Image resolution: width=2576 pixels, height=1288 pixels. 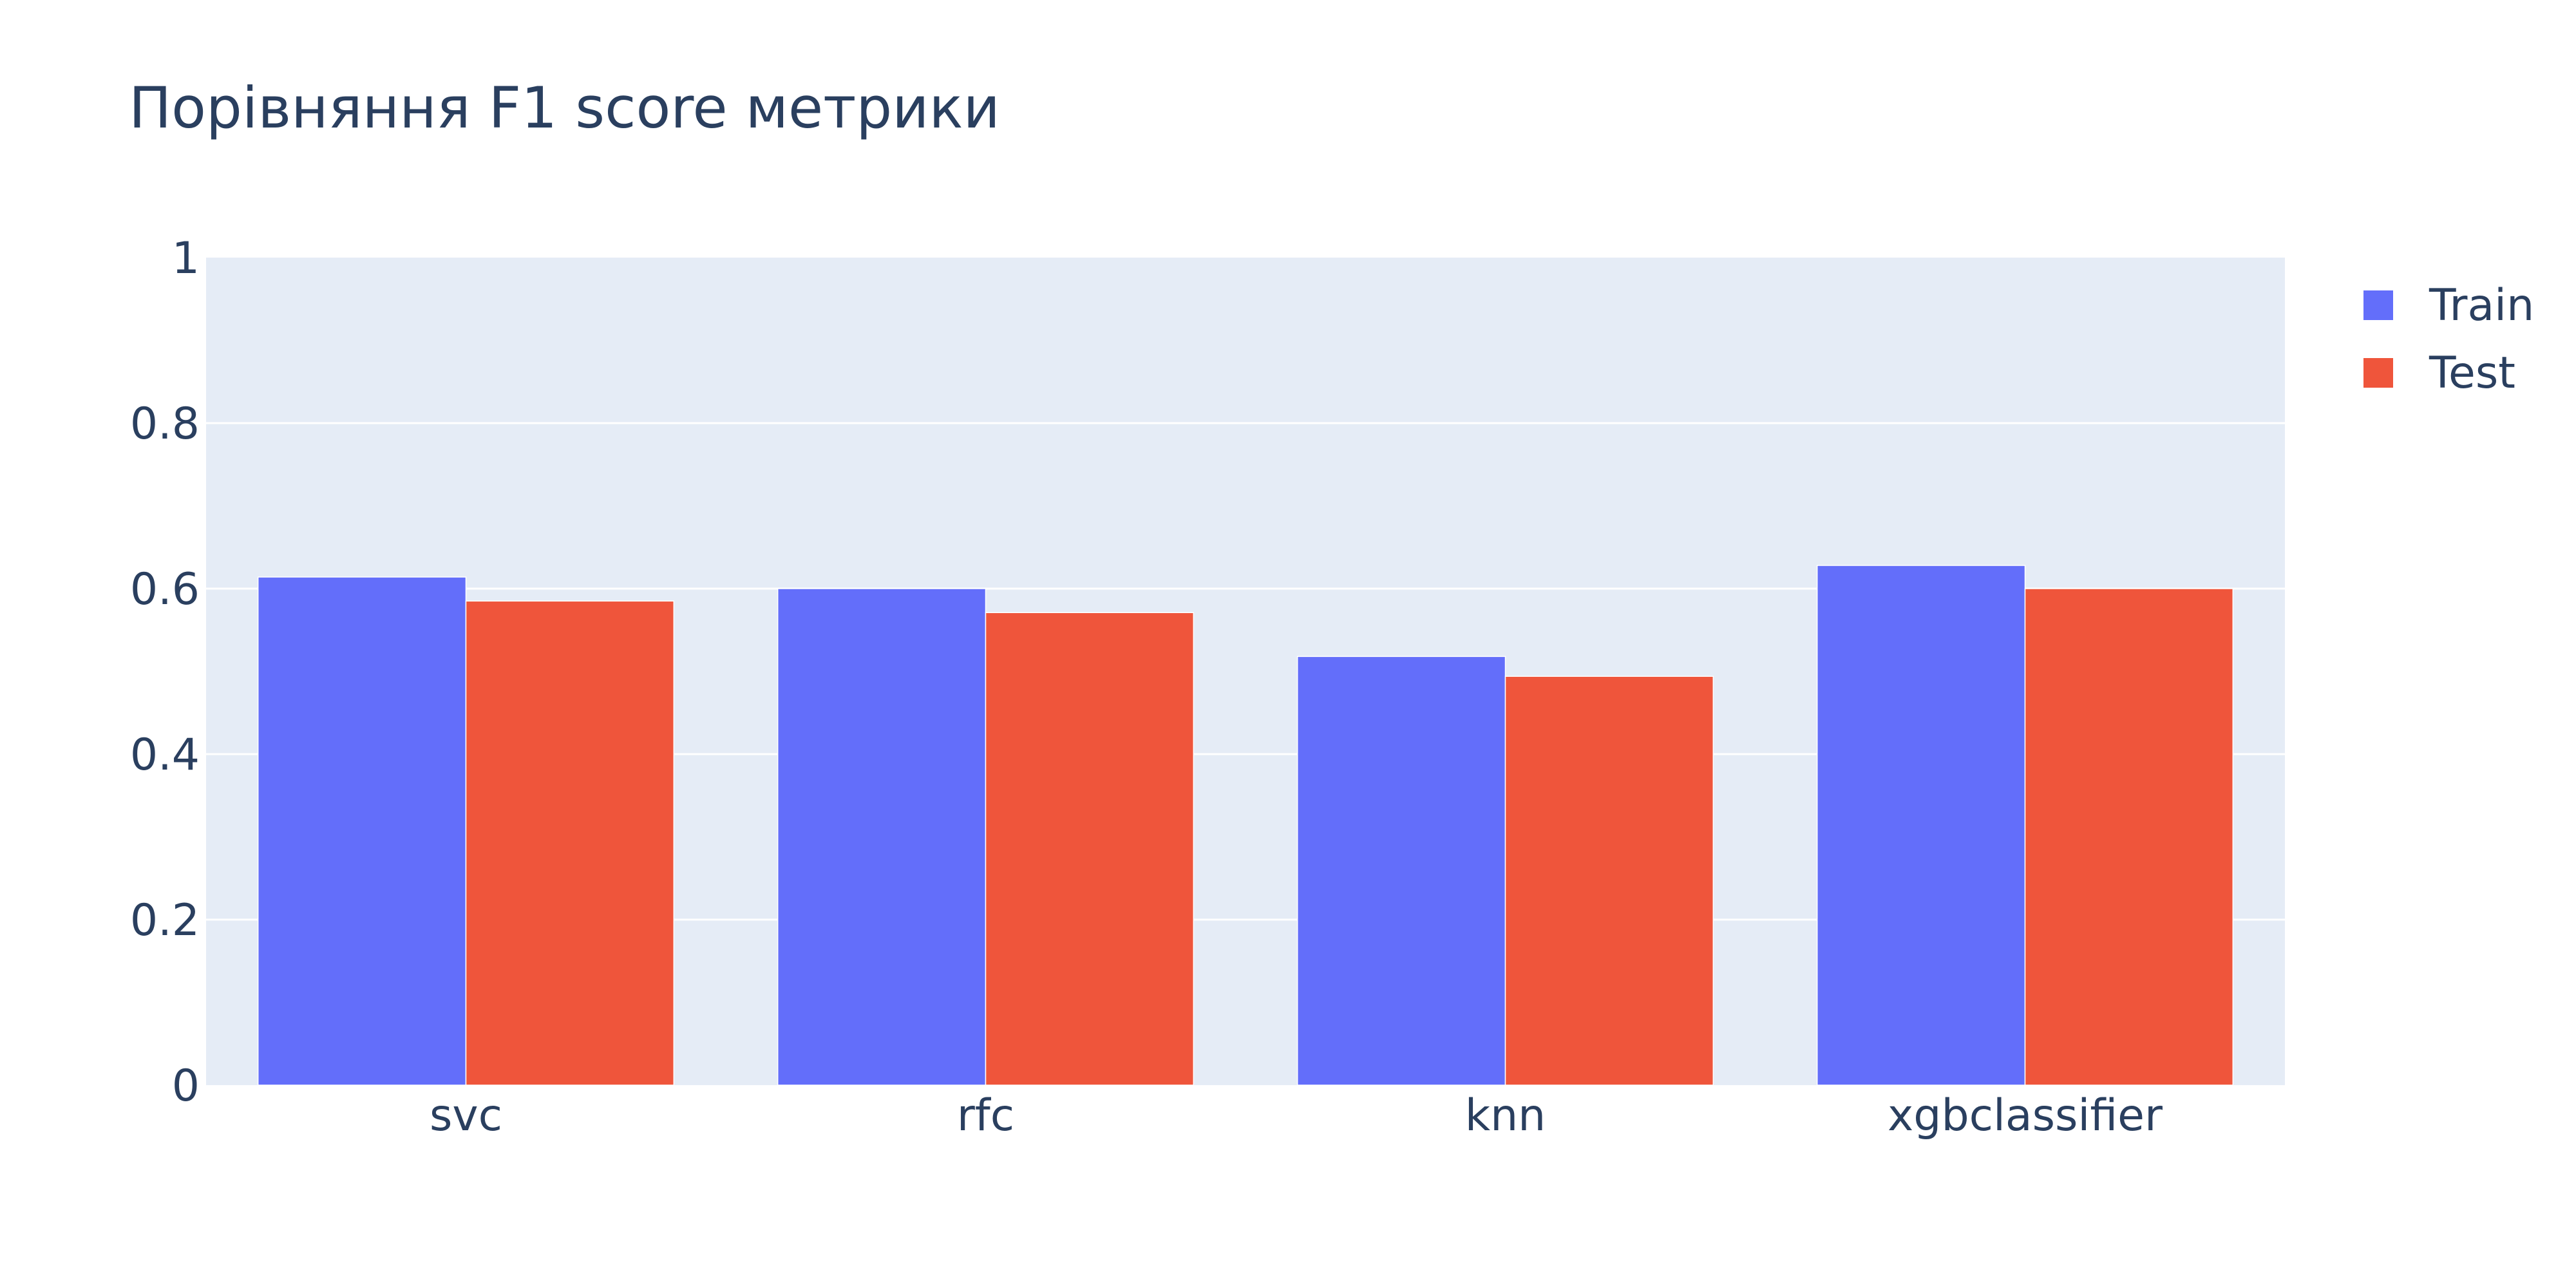 What do you see at coordinates (1296, 1115) in the screenshot?
I see `x-axis-ticks: svc rfc knn xgbclassifier` at bounding box center [1296, 1115].